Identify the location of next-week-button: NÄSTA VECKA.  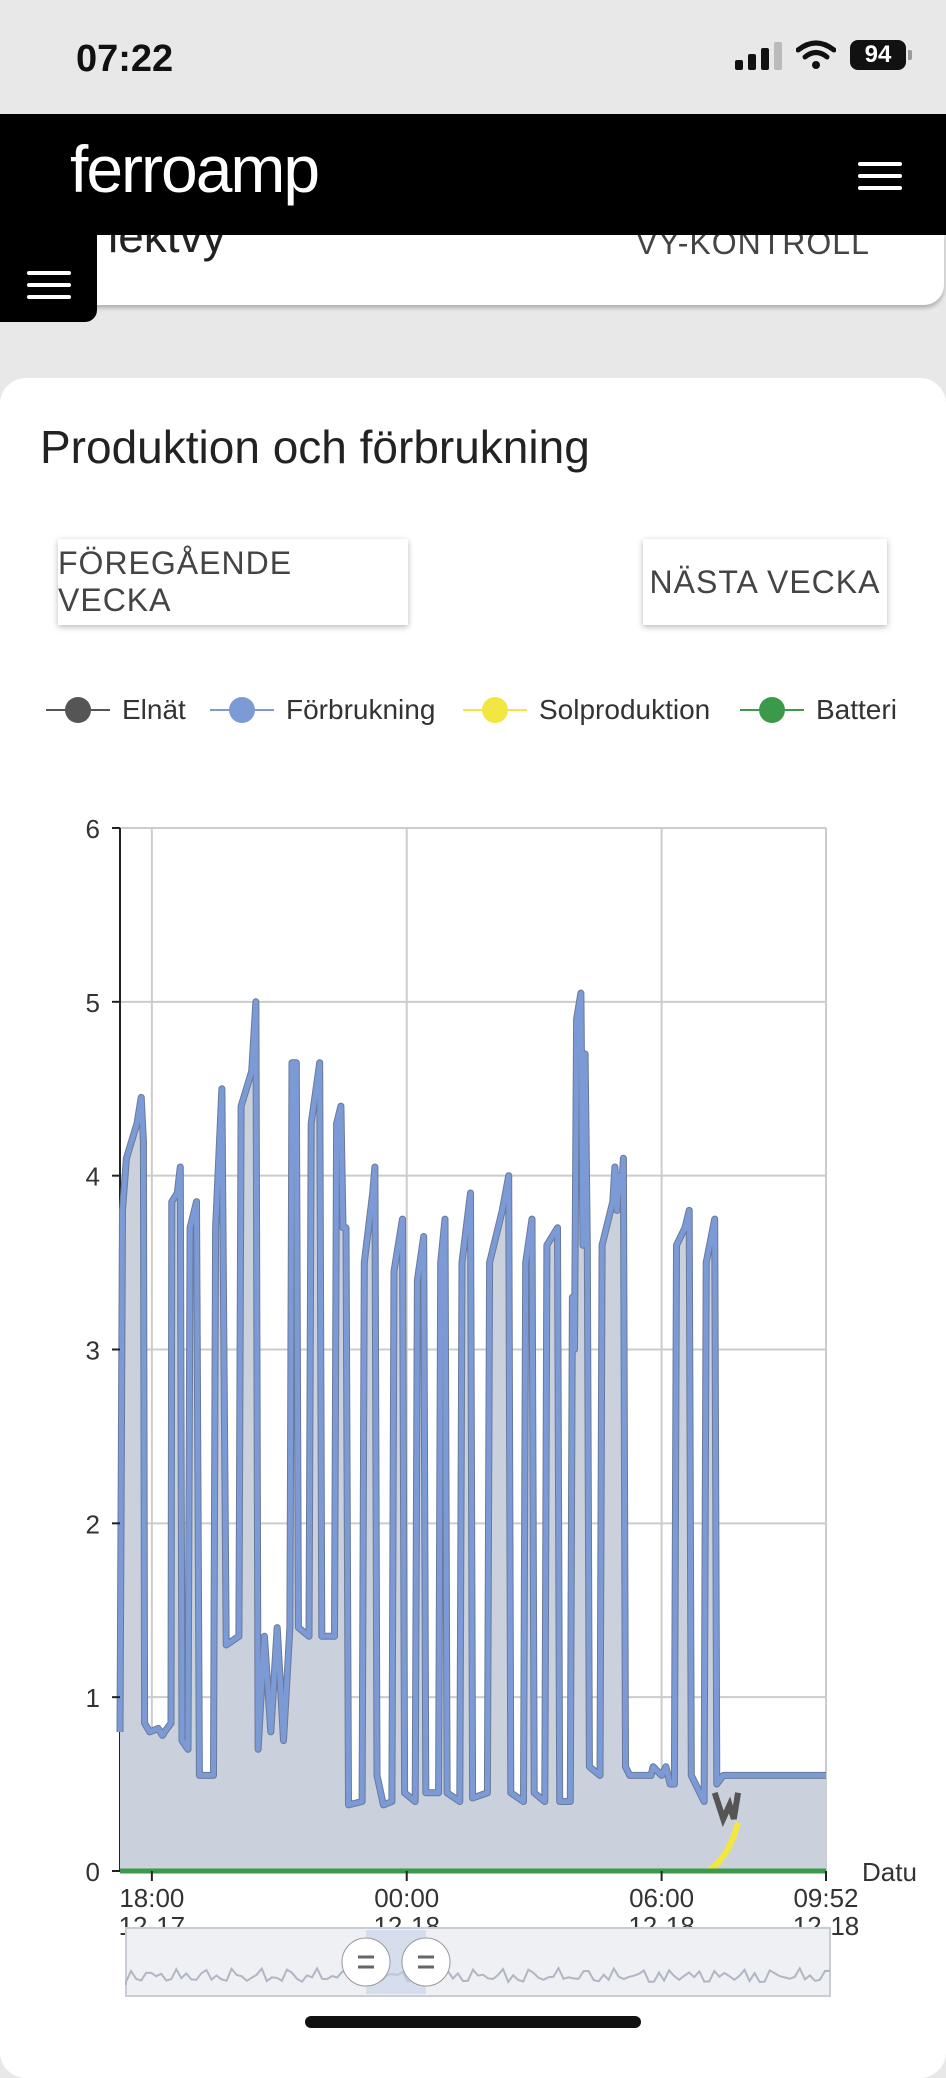
(765, 582).